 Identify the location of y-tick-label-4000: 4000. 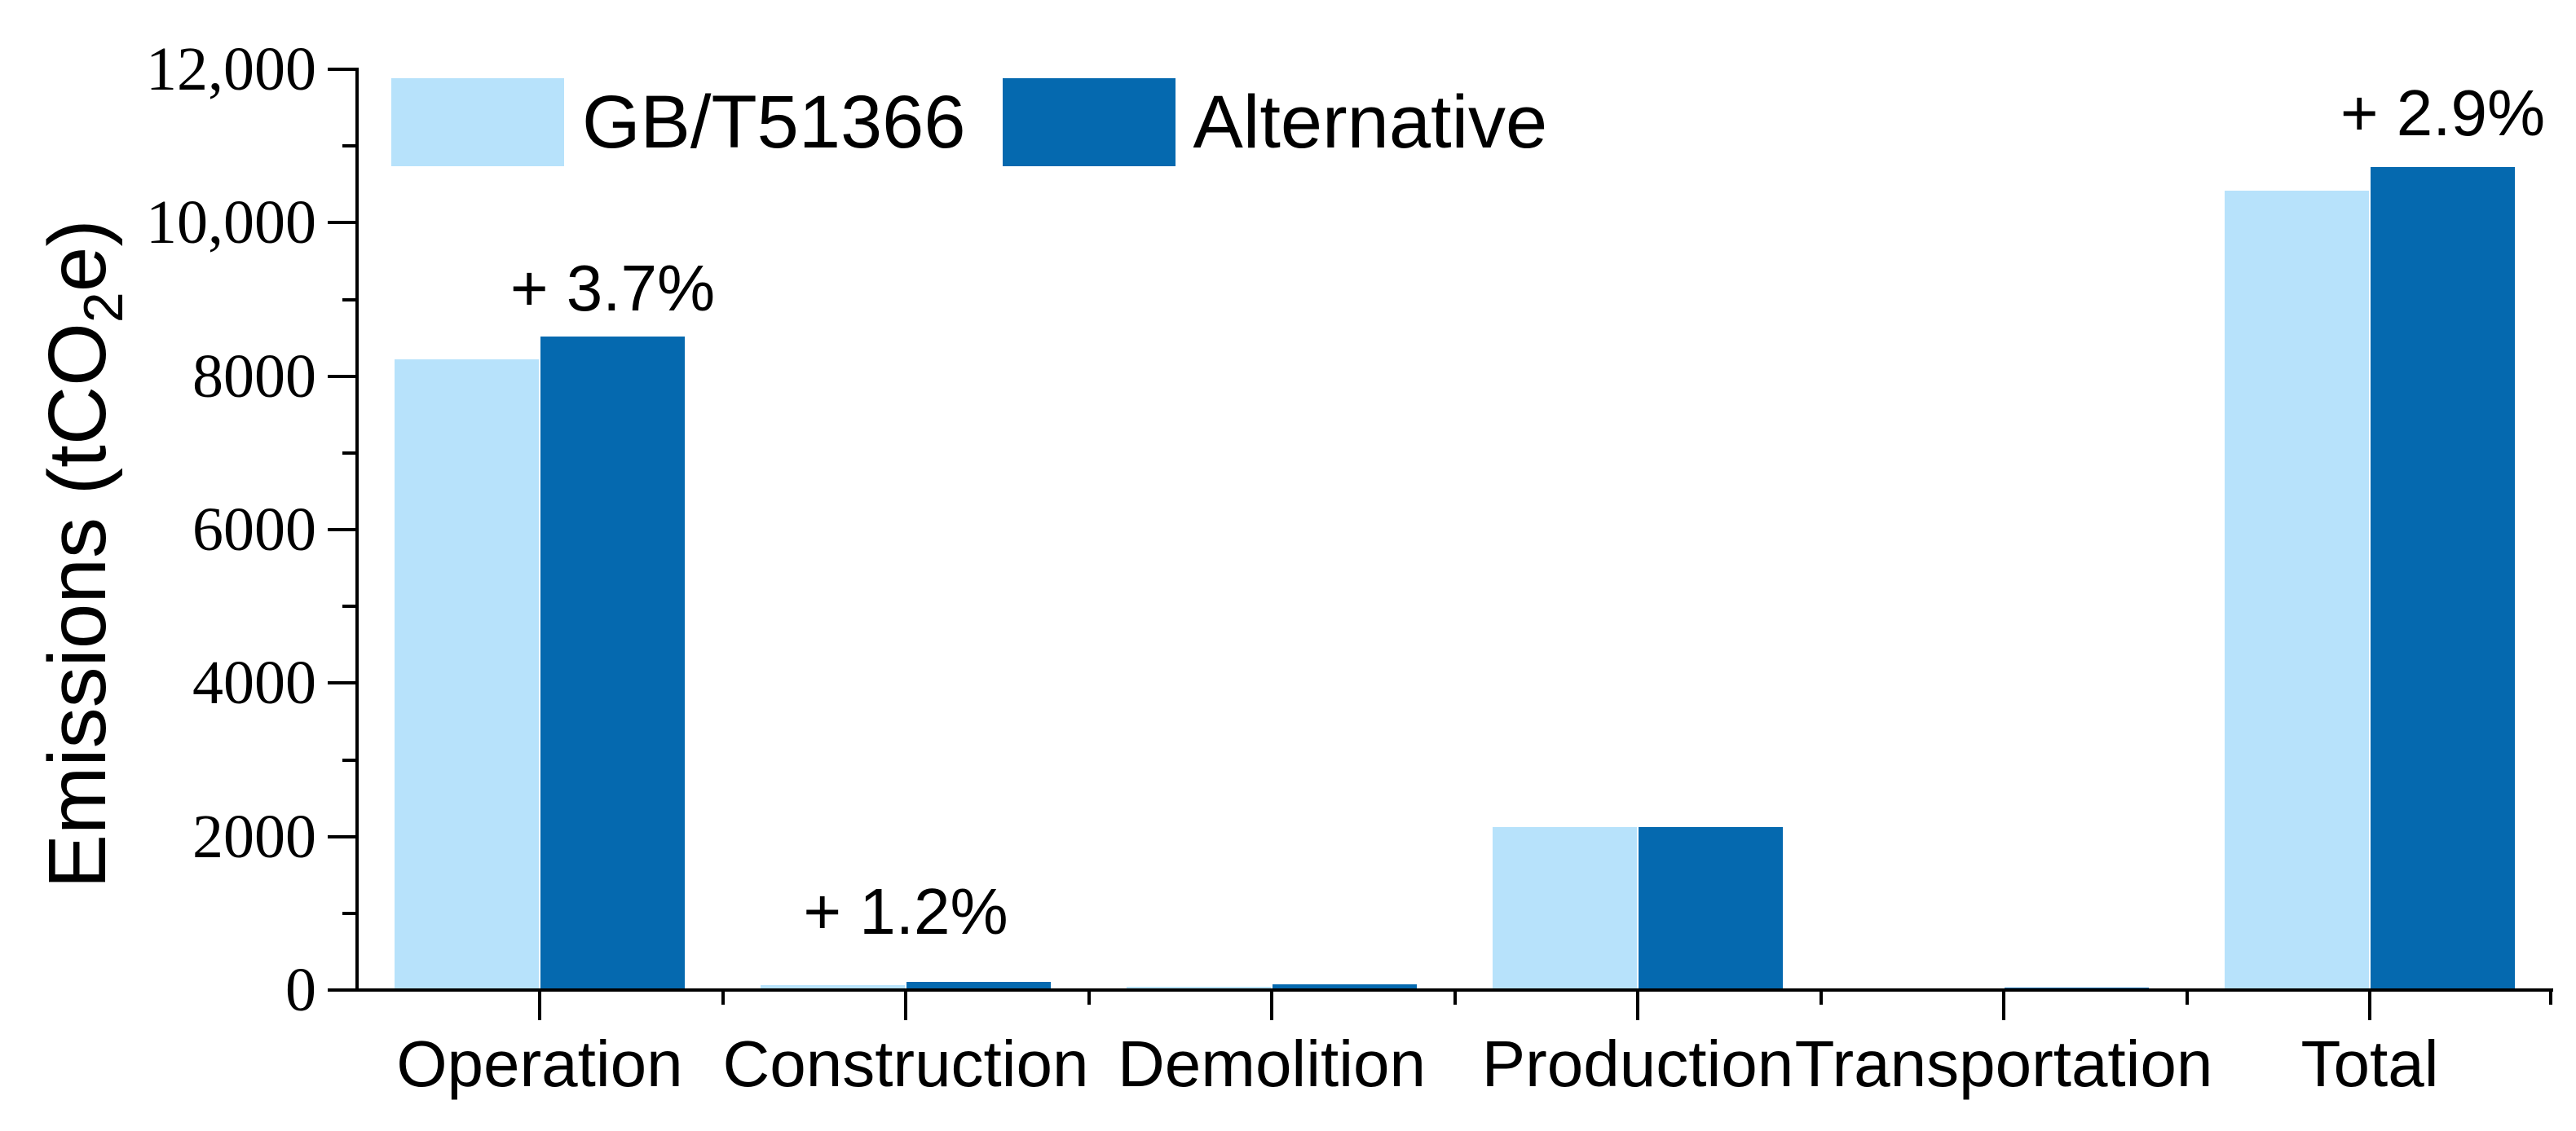
(254, 683).